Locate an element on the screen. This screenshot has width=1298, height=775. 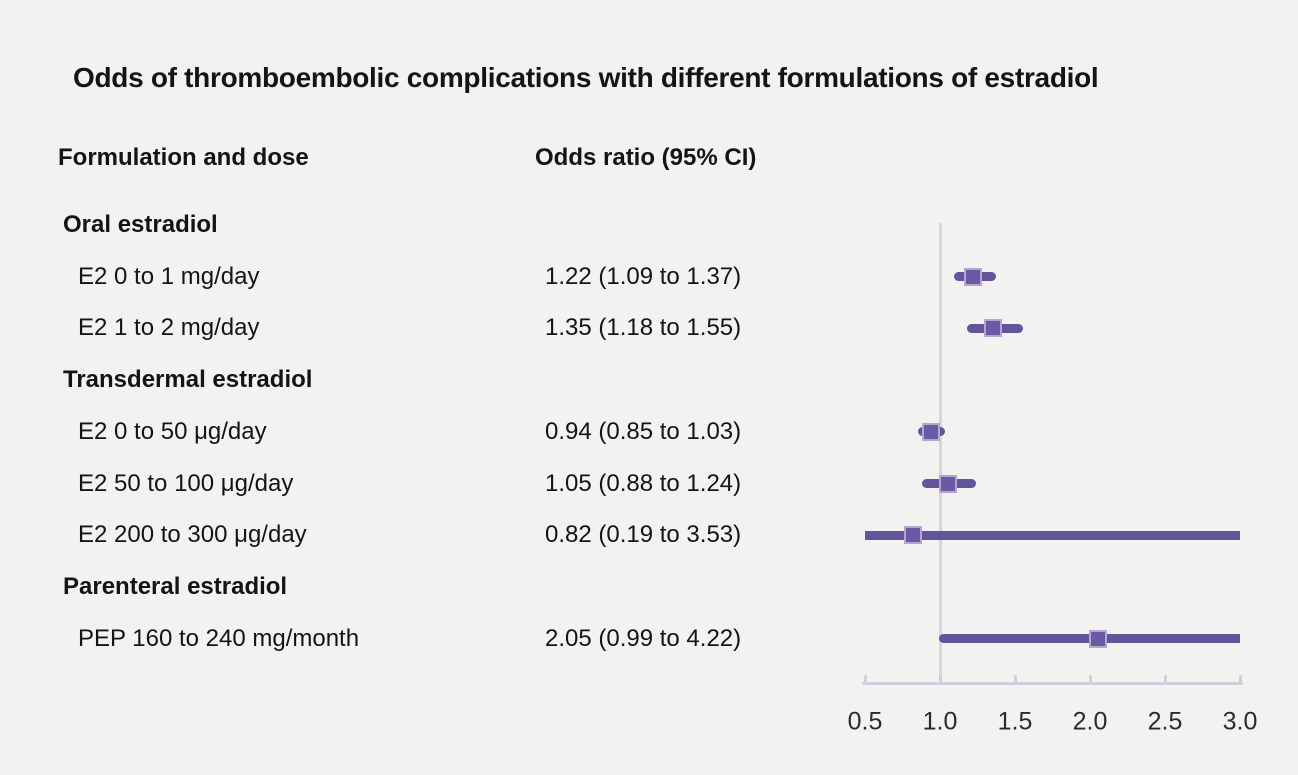
x-axis-tick-label: 1.5 is located at coordinates (1015, 721).